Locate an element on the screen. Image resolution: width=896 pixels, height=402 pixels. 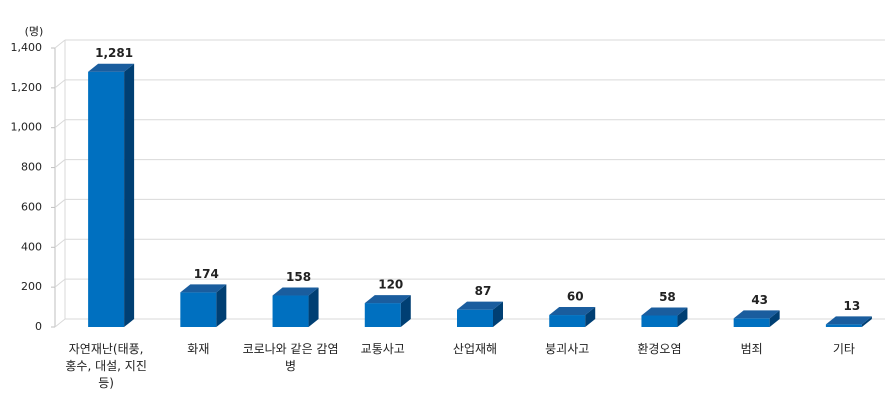
y-tick-label: 1,400 is located at coordinates (27, 47).